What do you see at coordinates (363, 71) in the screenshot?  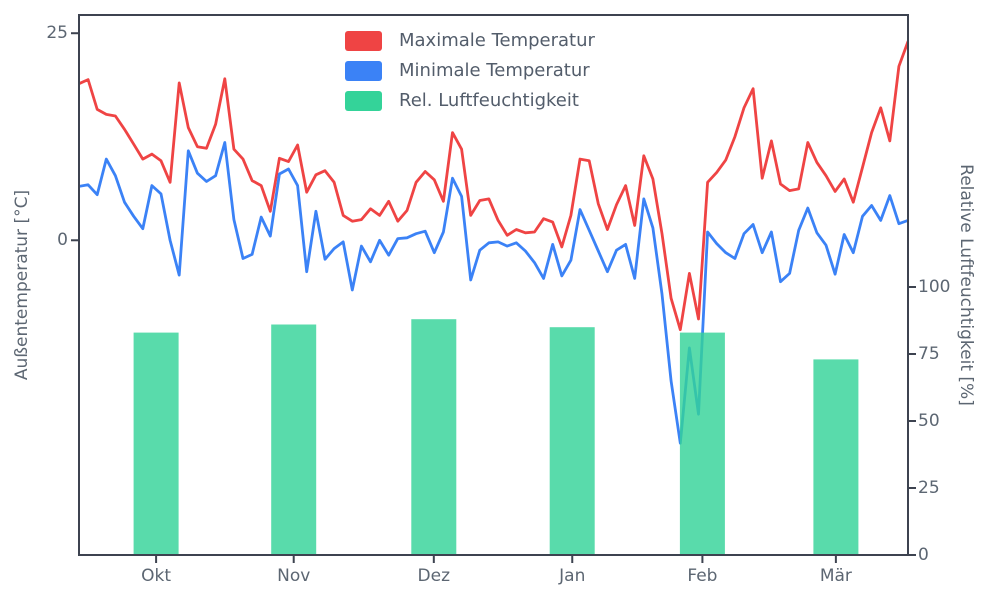 I see `min-temp-swatch` at bounding box center [363, 71].